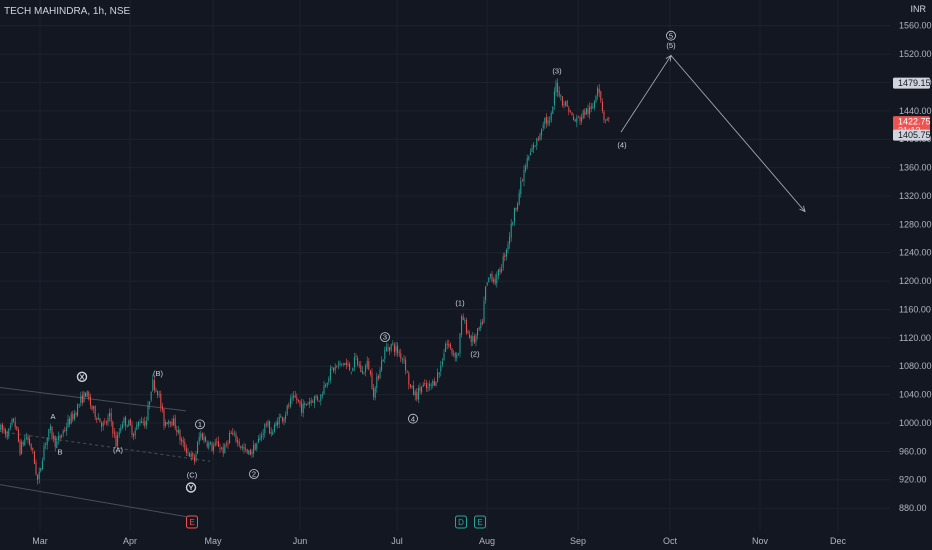 Image resolution: width=932 pixels, height=550 pixels. Describe the element at coordinates (578, 541) in the screenshot. I see `x-tick-label: Sep` at that location.